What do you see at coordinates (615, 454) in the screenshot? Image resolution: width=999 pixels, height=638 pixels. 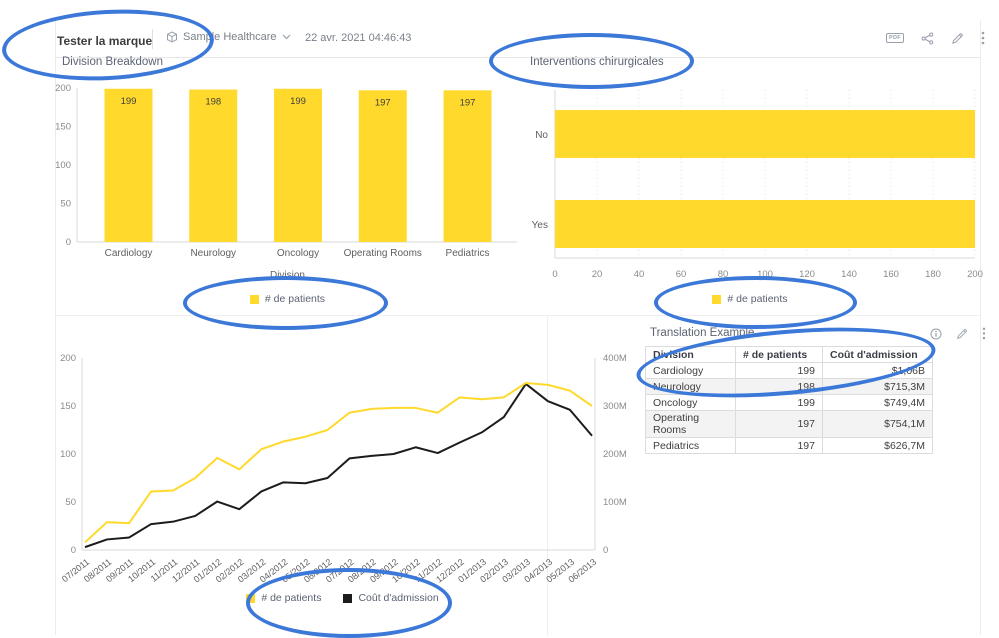 I see `svg-text: 200M` at bounding box center [615, 454].